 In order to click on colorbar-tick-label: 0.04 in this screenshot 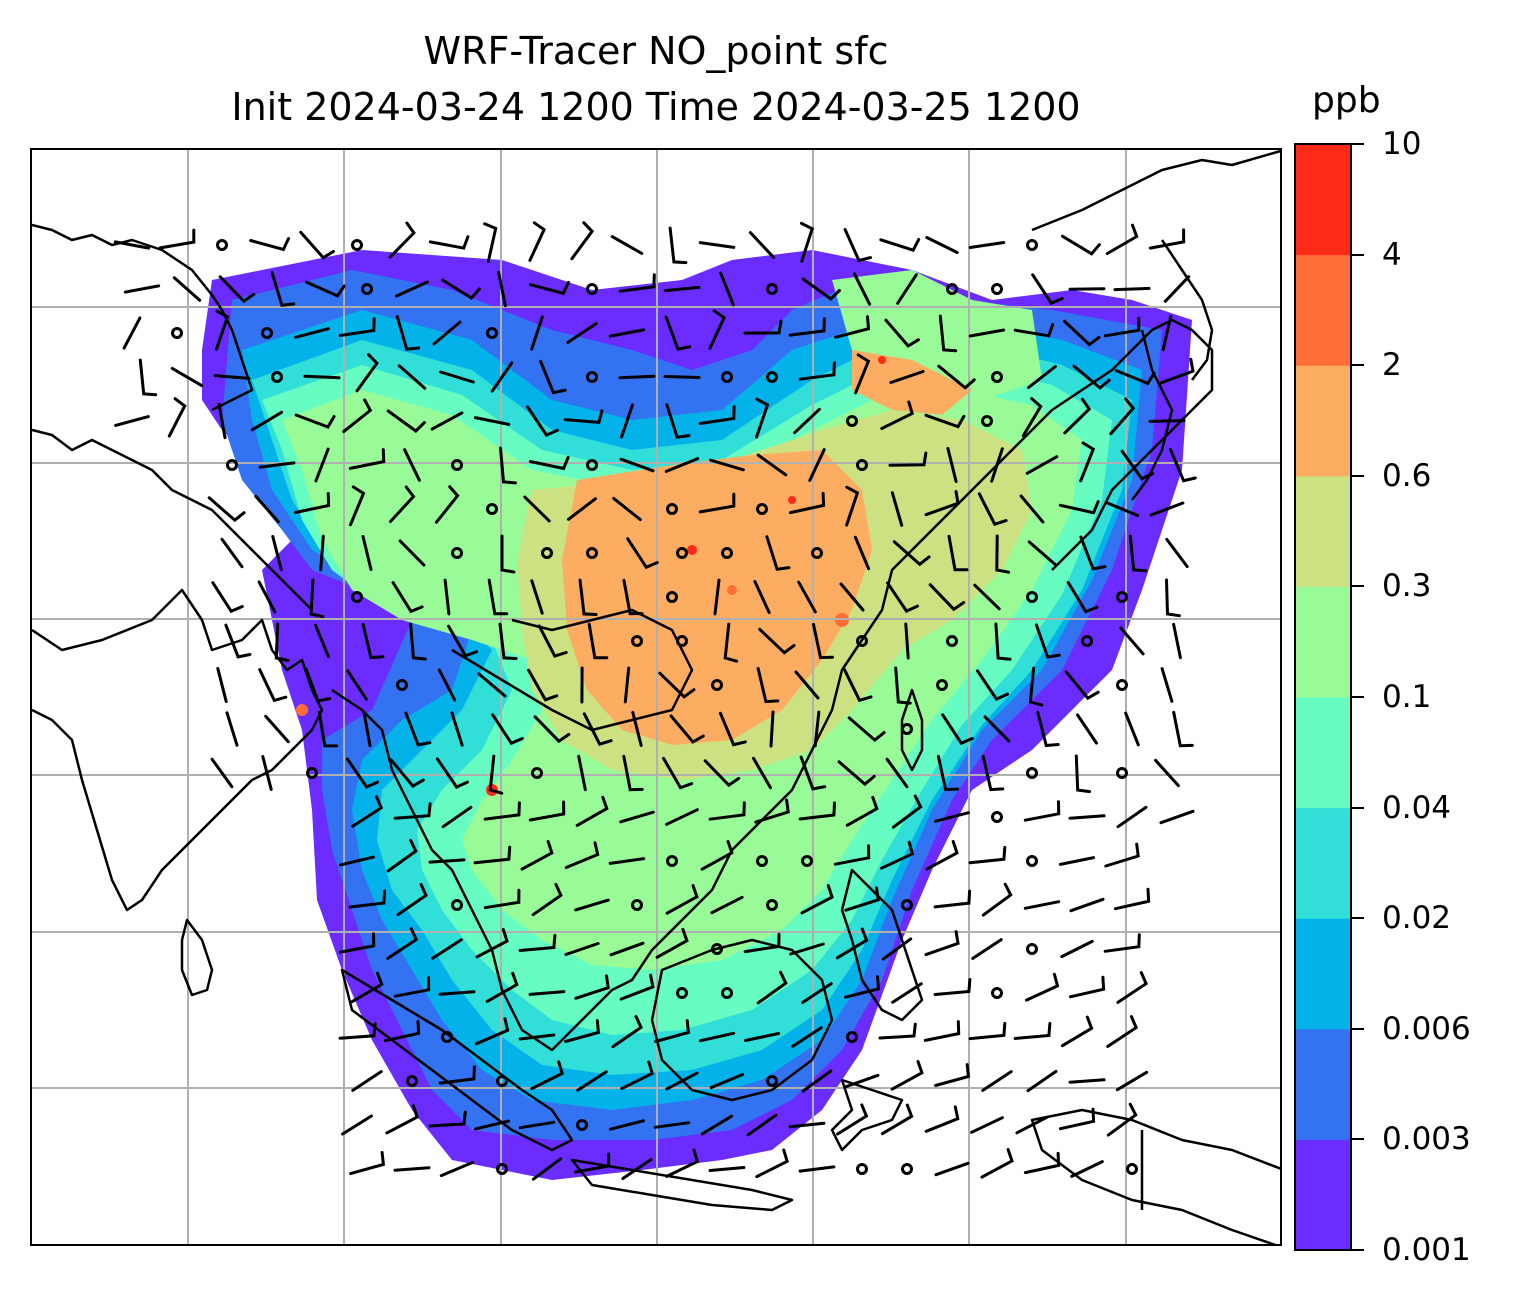, I will do `click(1417, 807)`.